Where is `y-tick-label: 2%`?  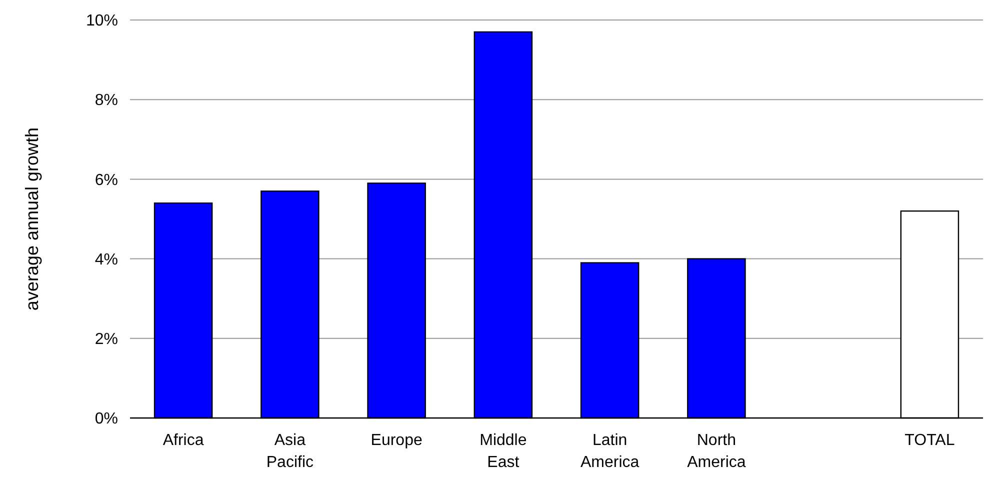 y-tick-label: 2% is located at coordinates (106, 339).